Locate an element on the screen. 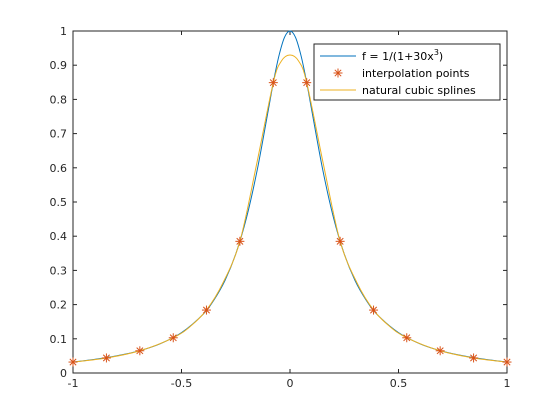  x-tick-label: 1 is located at coordinates (507, 383).